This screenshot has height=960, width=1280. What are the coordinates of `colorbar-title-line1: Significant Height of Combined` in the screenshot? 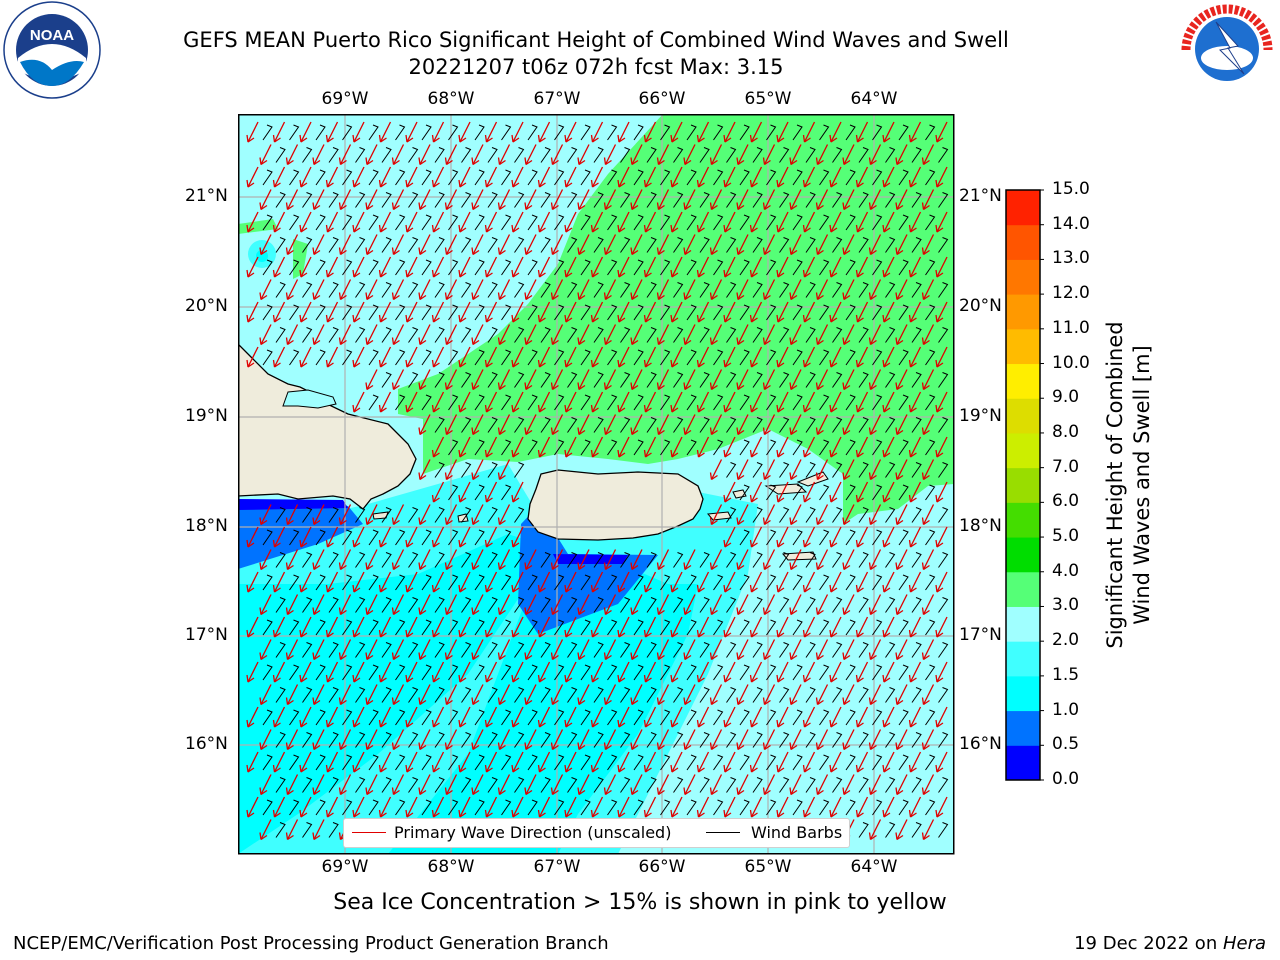 It's located at (1115, 485).